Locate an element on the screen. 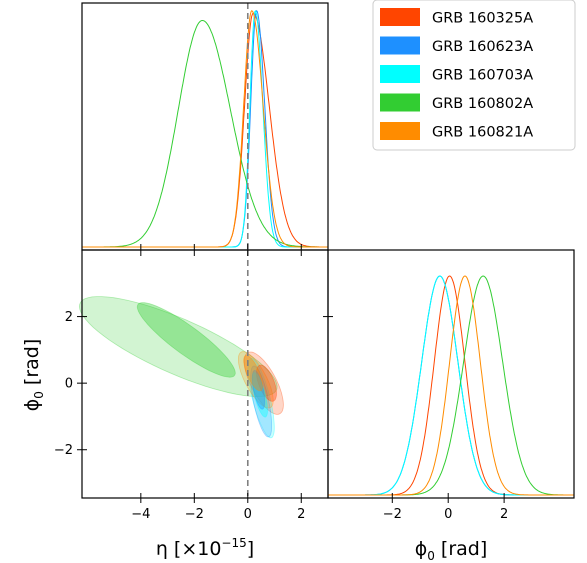  contour-outer-grb-160802a is located at coordinates (178, 346).